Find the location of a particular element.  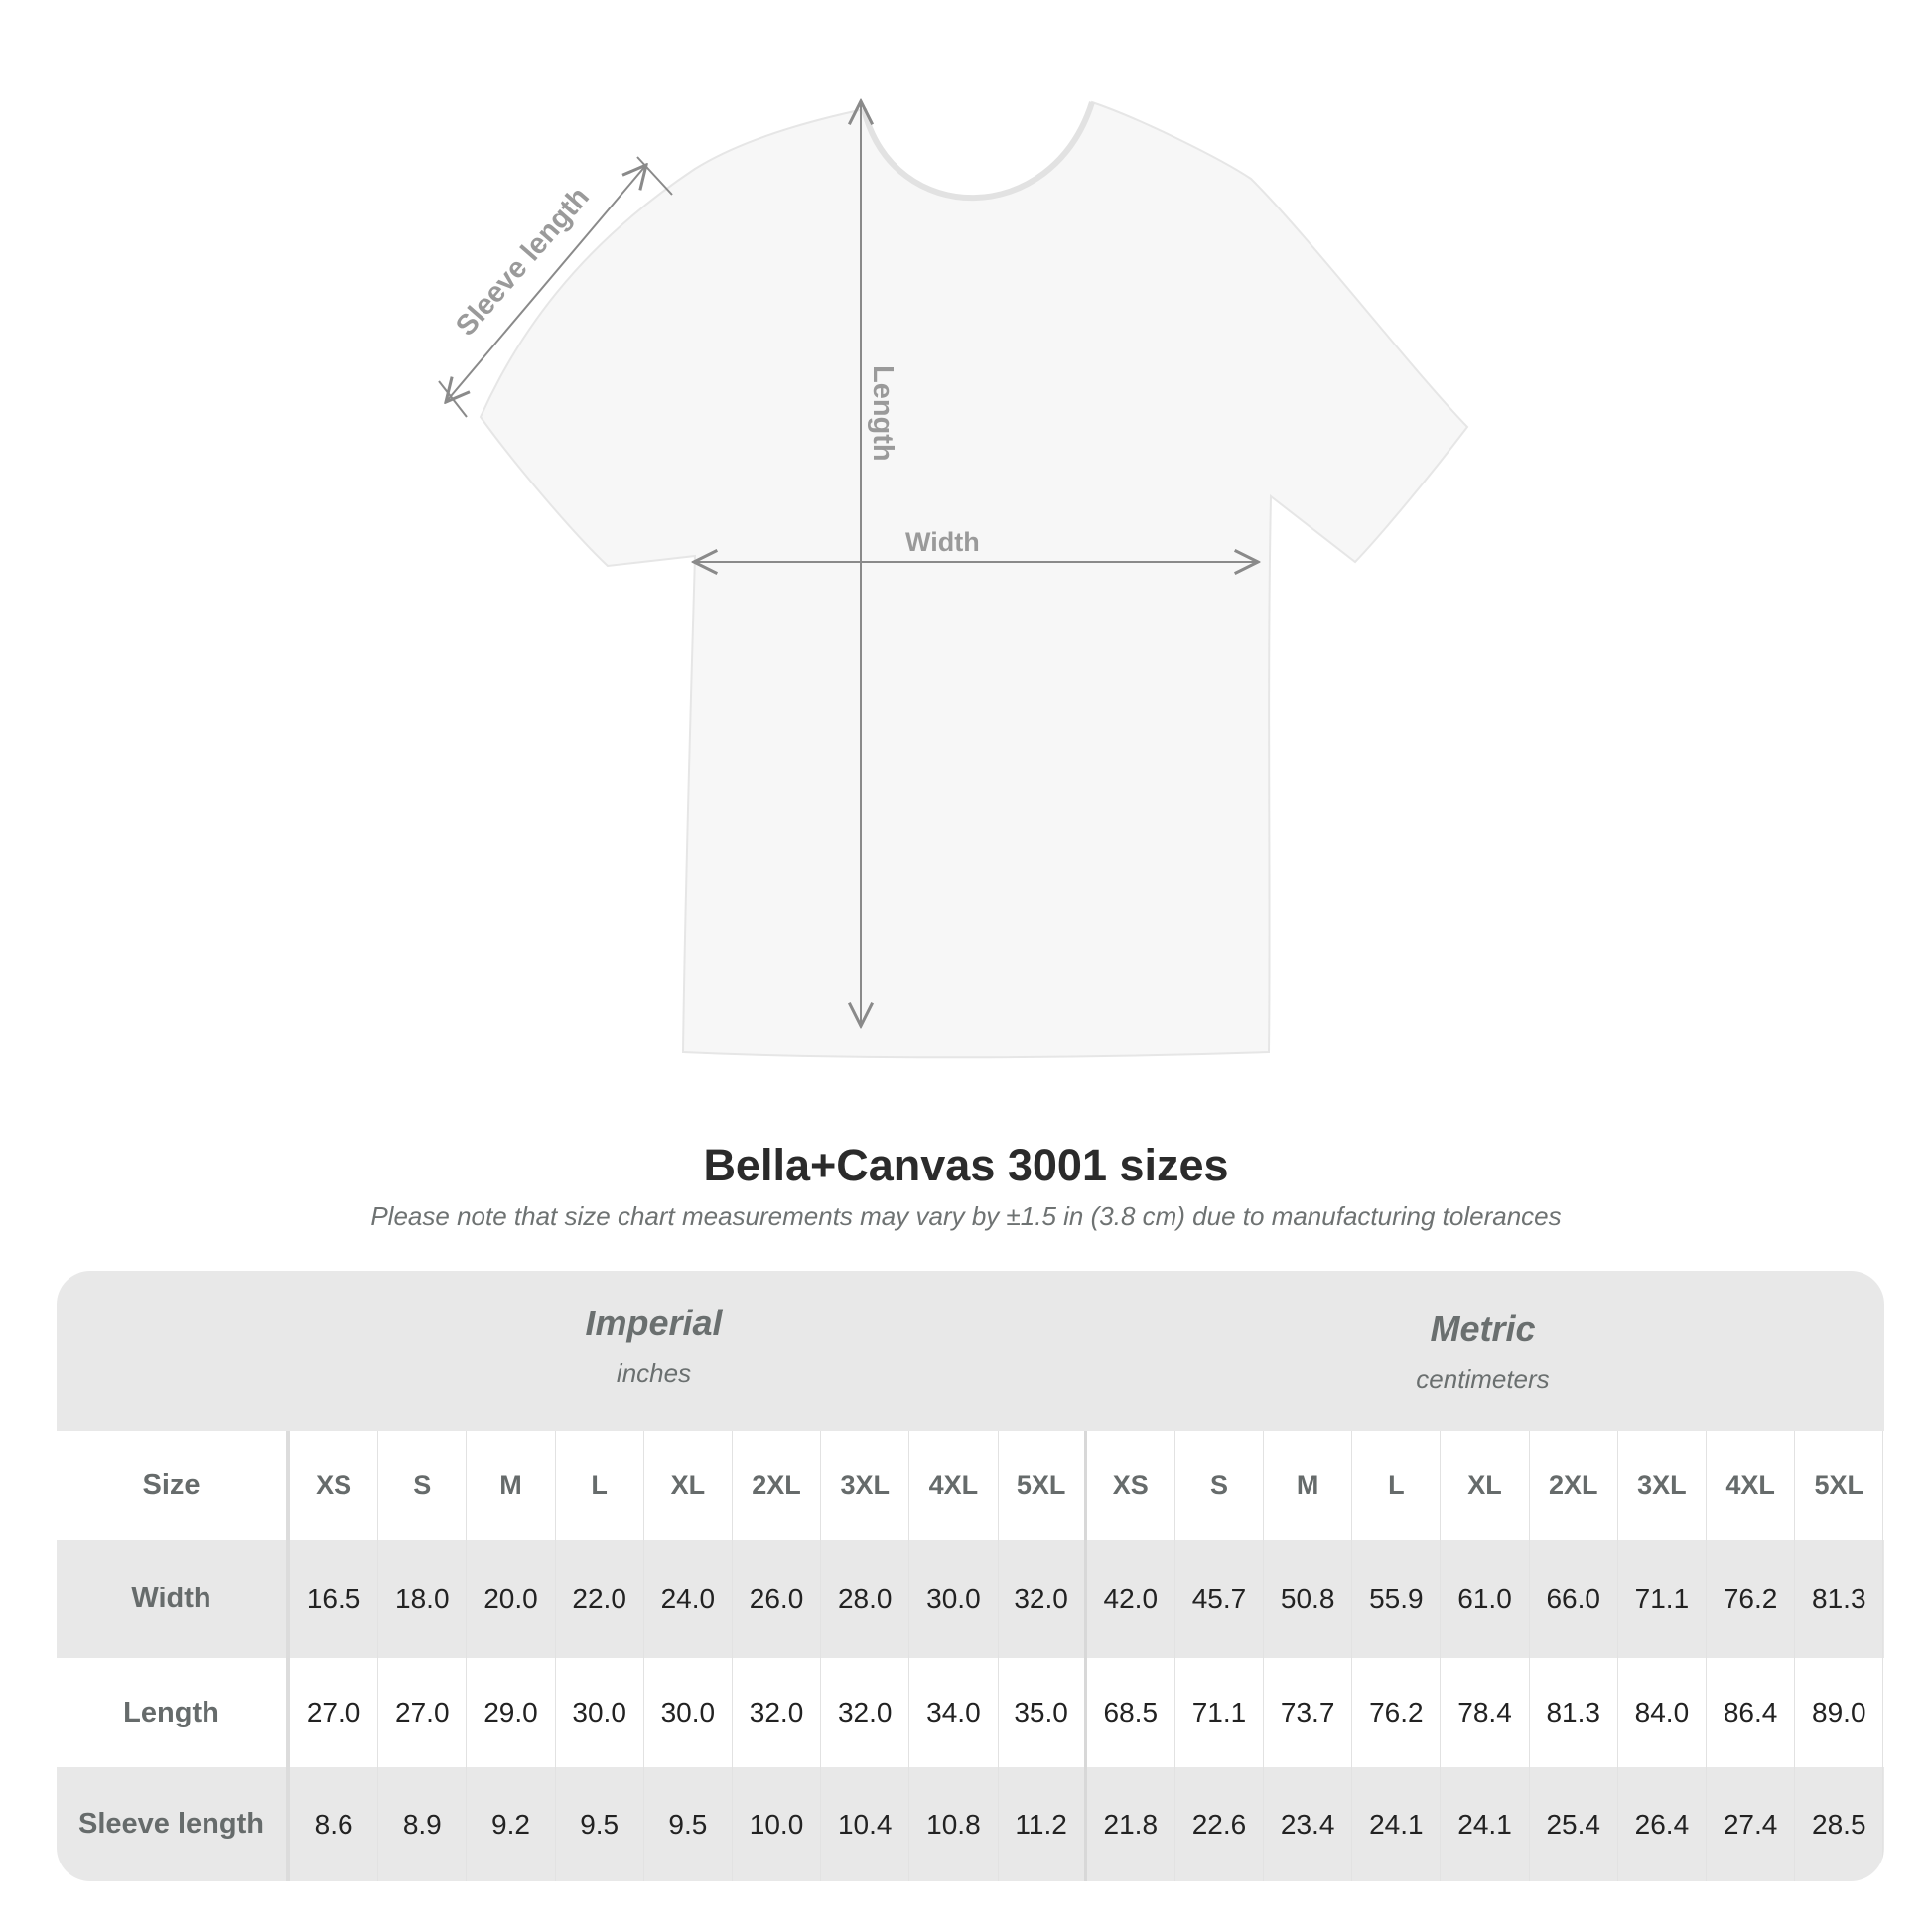

imperial-value-cell: 8.9 is located at coordinates (423, 1824).